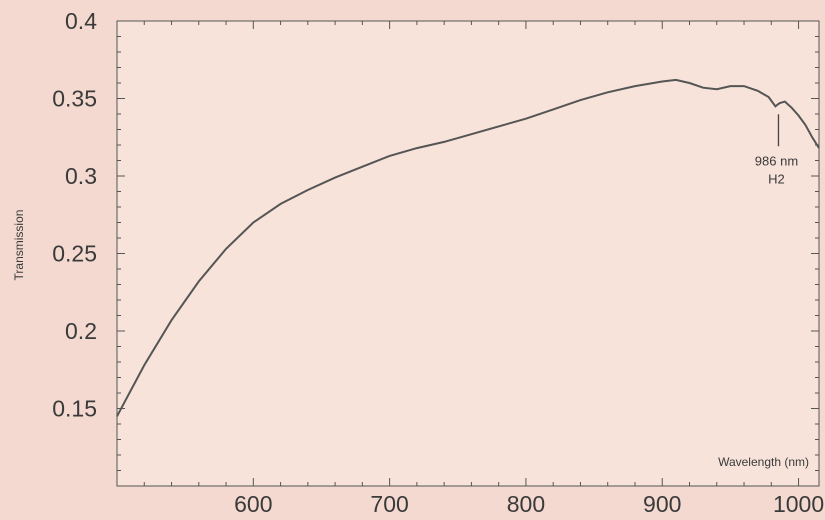 This screenshot has width=825, height=520. I want to click on x-tick-label: 700, so click(389, 504).